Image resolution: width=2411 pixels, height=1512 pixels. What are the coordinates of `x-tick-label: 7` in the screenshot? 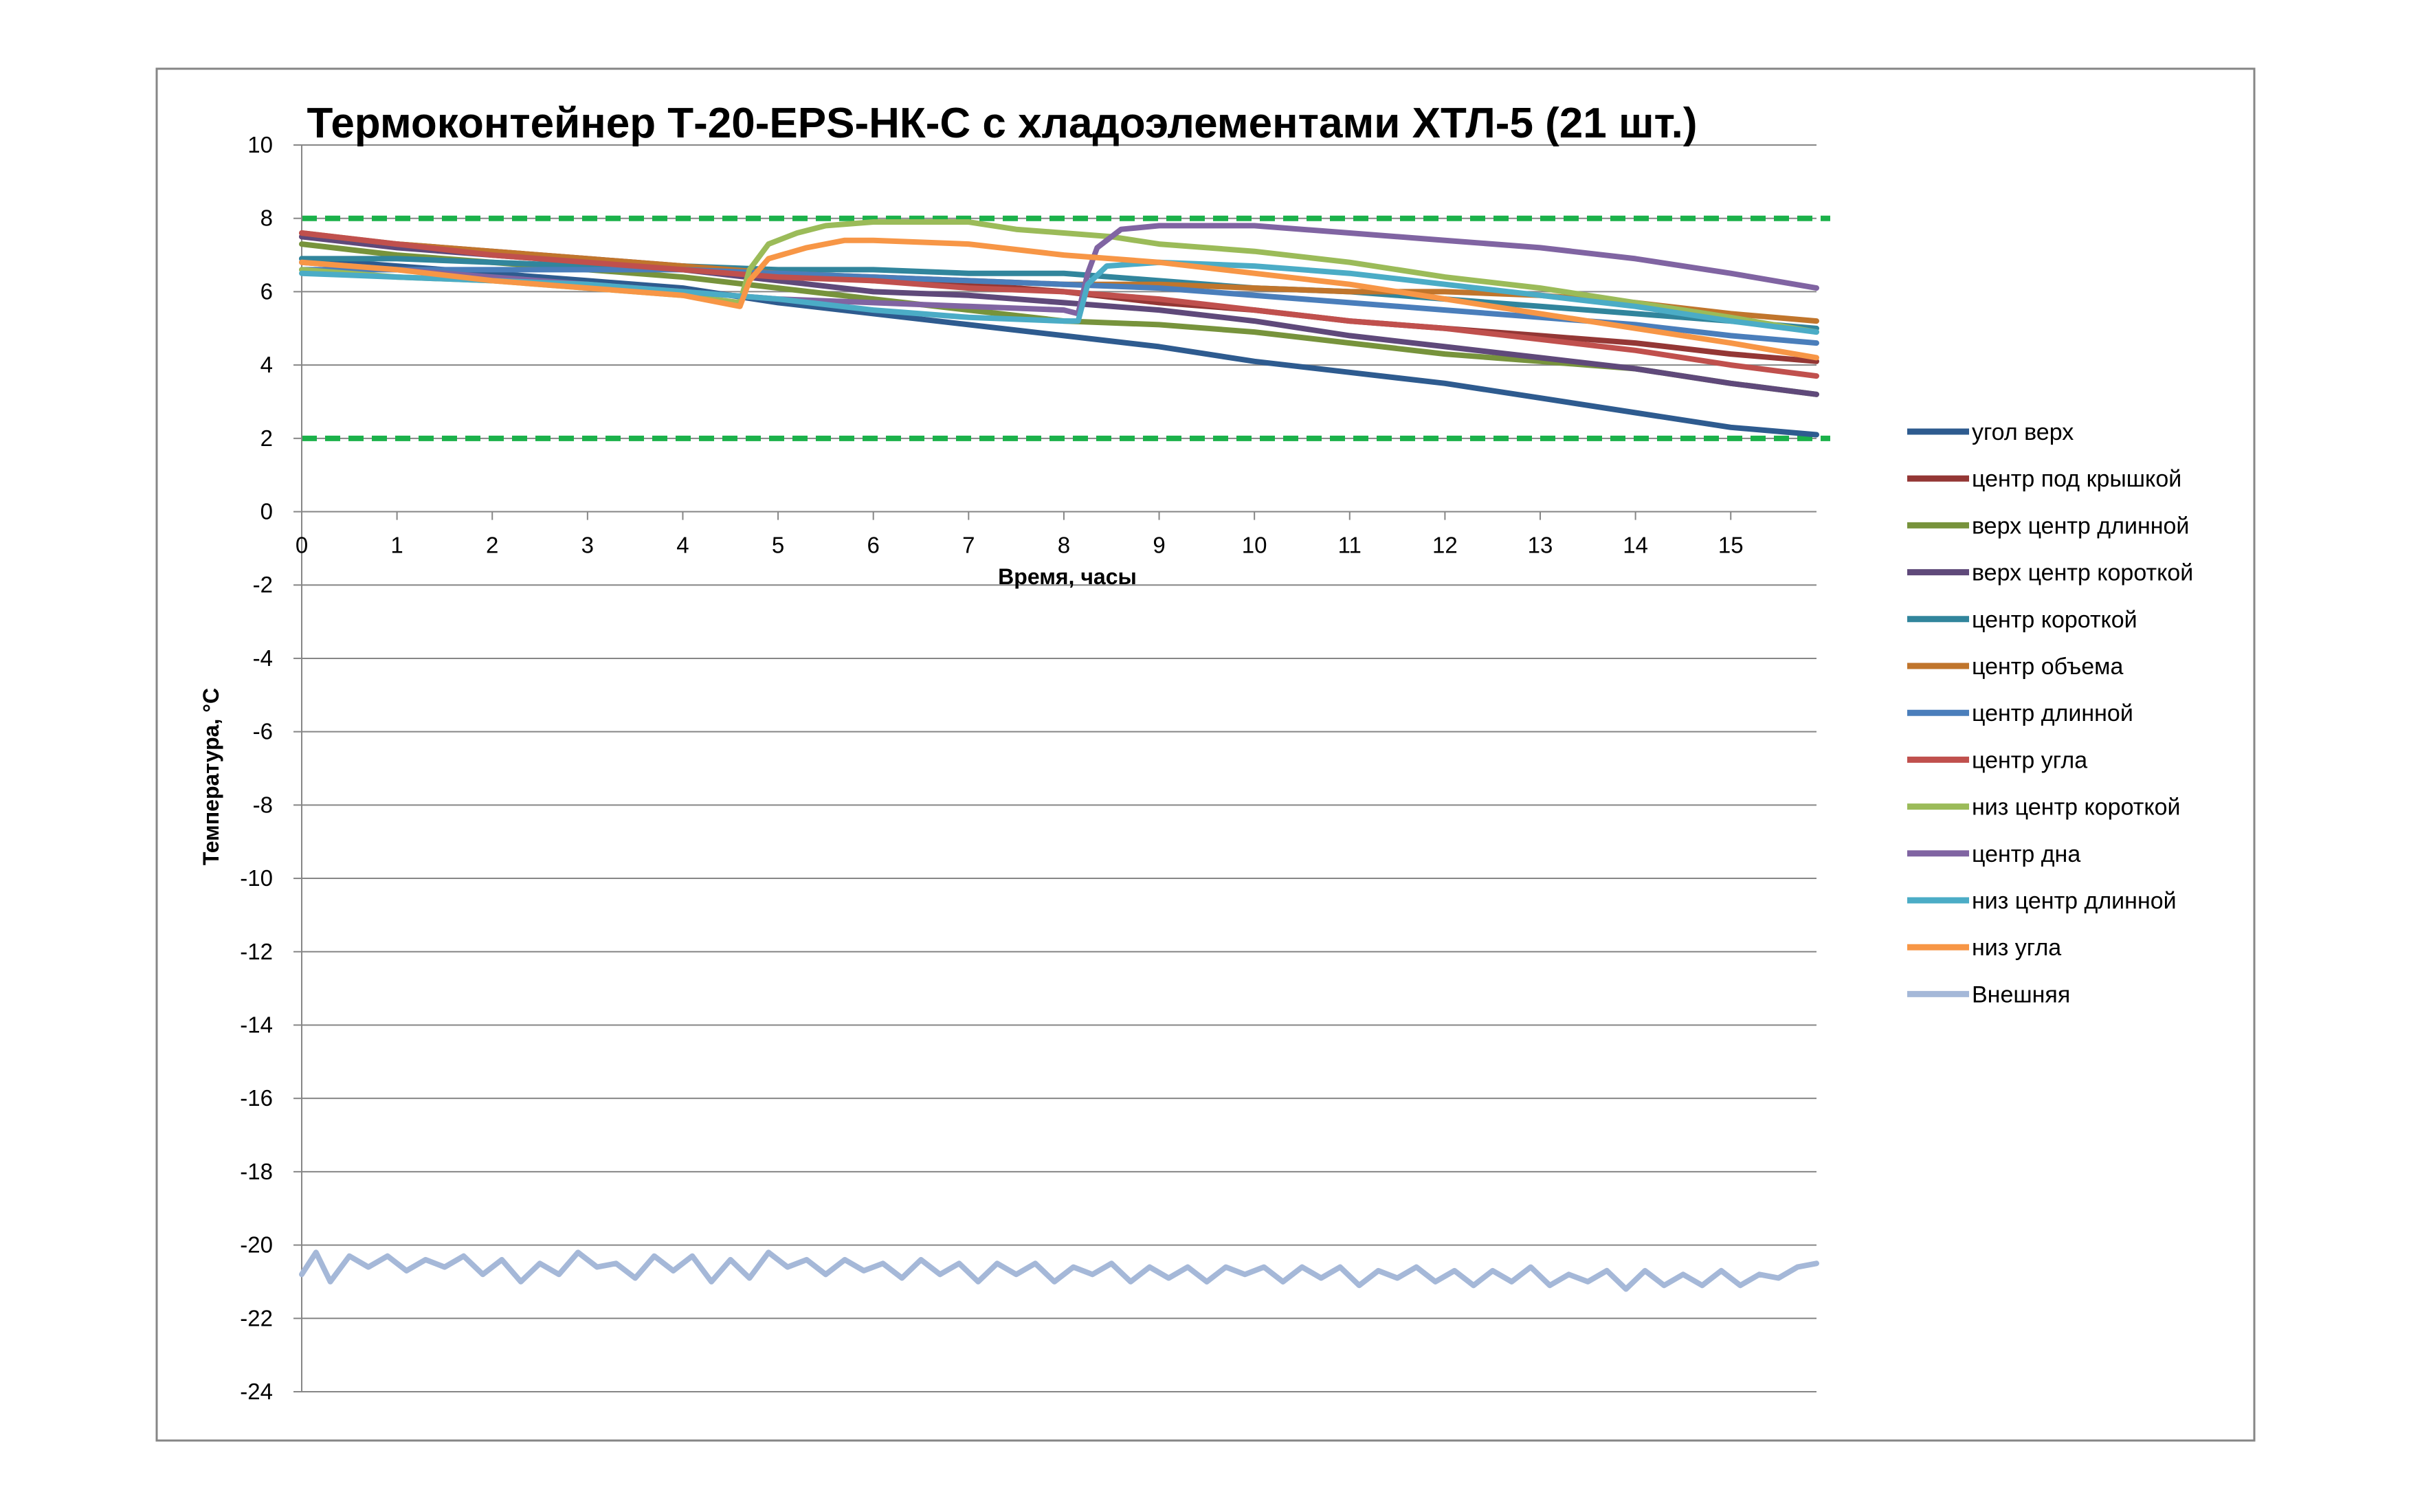 It's located at (968, 545).